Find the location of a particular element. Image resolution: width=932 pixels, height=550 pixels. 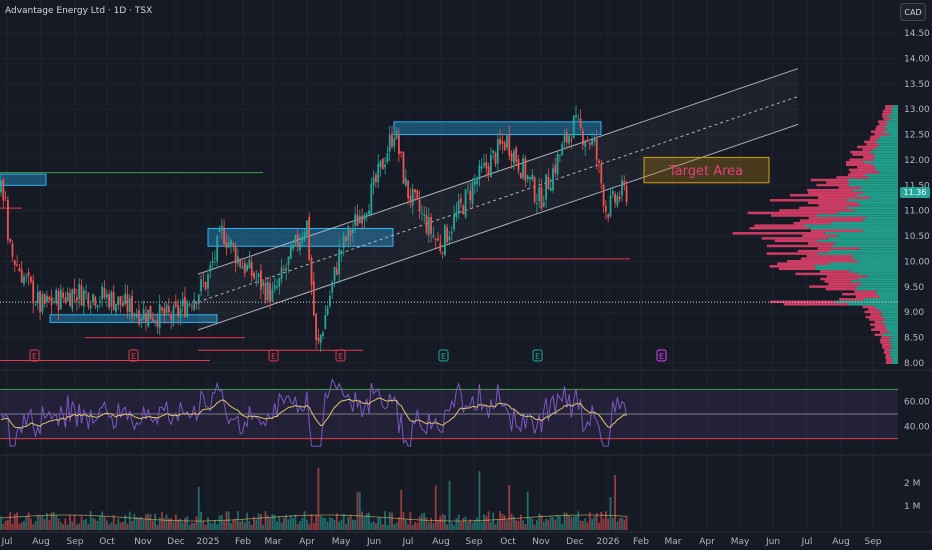

y-tick-label: 14.00 is located at coordinates (917, 59).